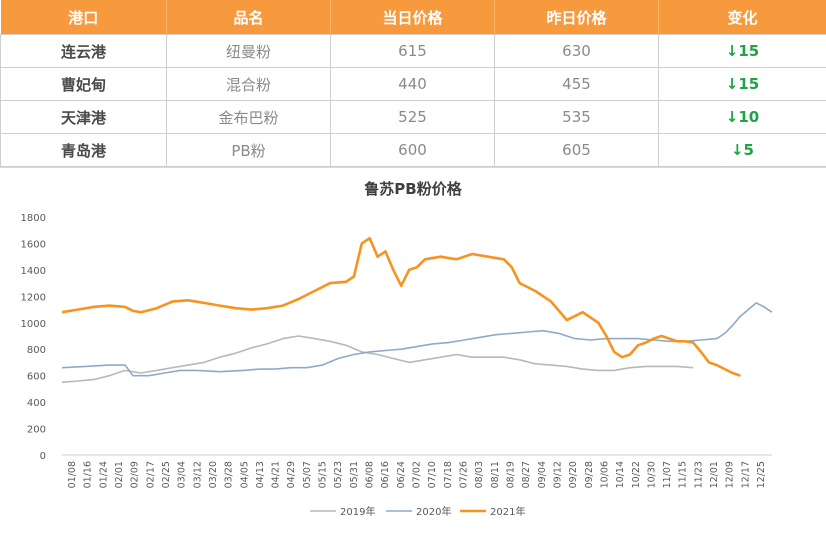 Image resolution: width=826 pixels, height=534 pixels. Describe the element at coordinates (589, 474) in the screenshot. I see `x-tick-label: 09/28` at that location.